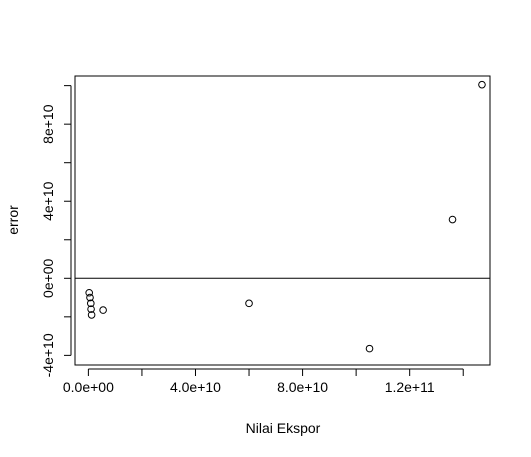 The width and height of the screenshot is (531, 457). Describe the element at coordinates (48, 124) in the screenshot. I see `y-tick-label: 8e+10` at that location.